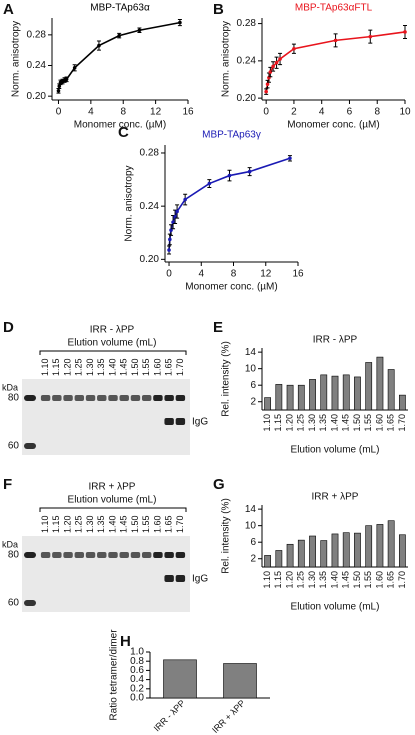 This screenshot has width=415, height=735. What do you see at coordinates (146, 367) in the screenshot?
I see `lane-label: 1.55` at bounding box center [146, 367].